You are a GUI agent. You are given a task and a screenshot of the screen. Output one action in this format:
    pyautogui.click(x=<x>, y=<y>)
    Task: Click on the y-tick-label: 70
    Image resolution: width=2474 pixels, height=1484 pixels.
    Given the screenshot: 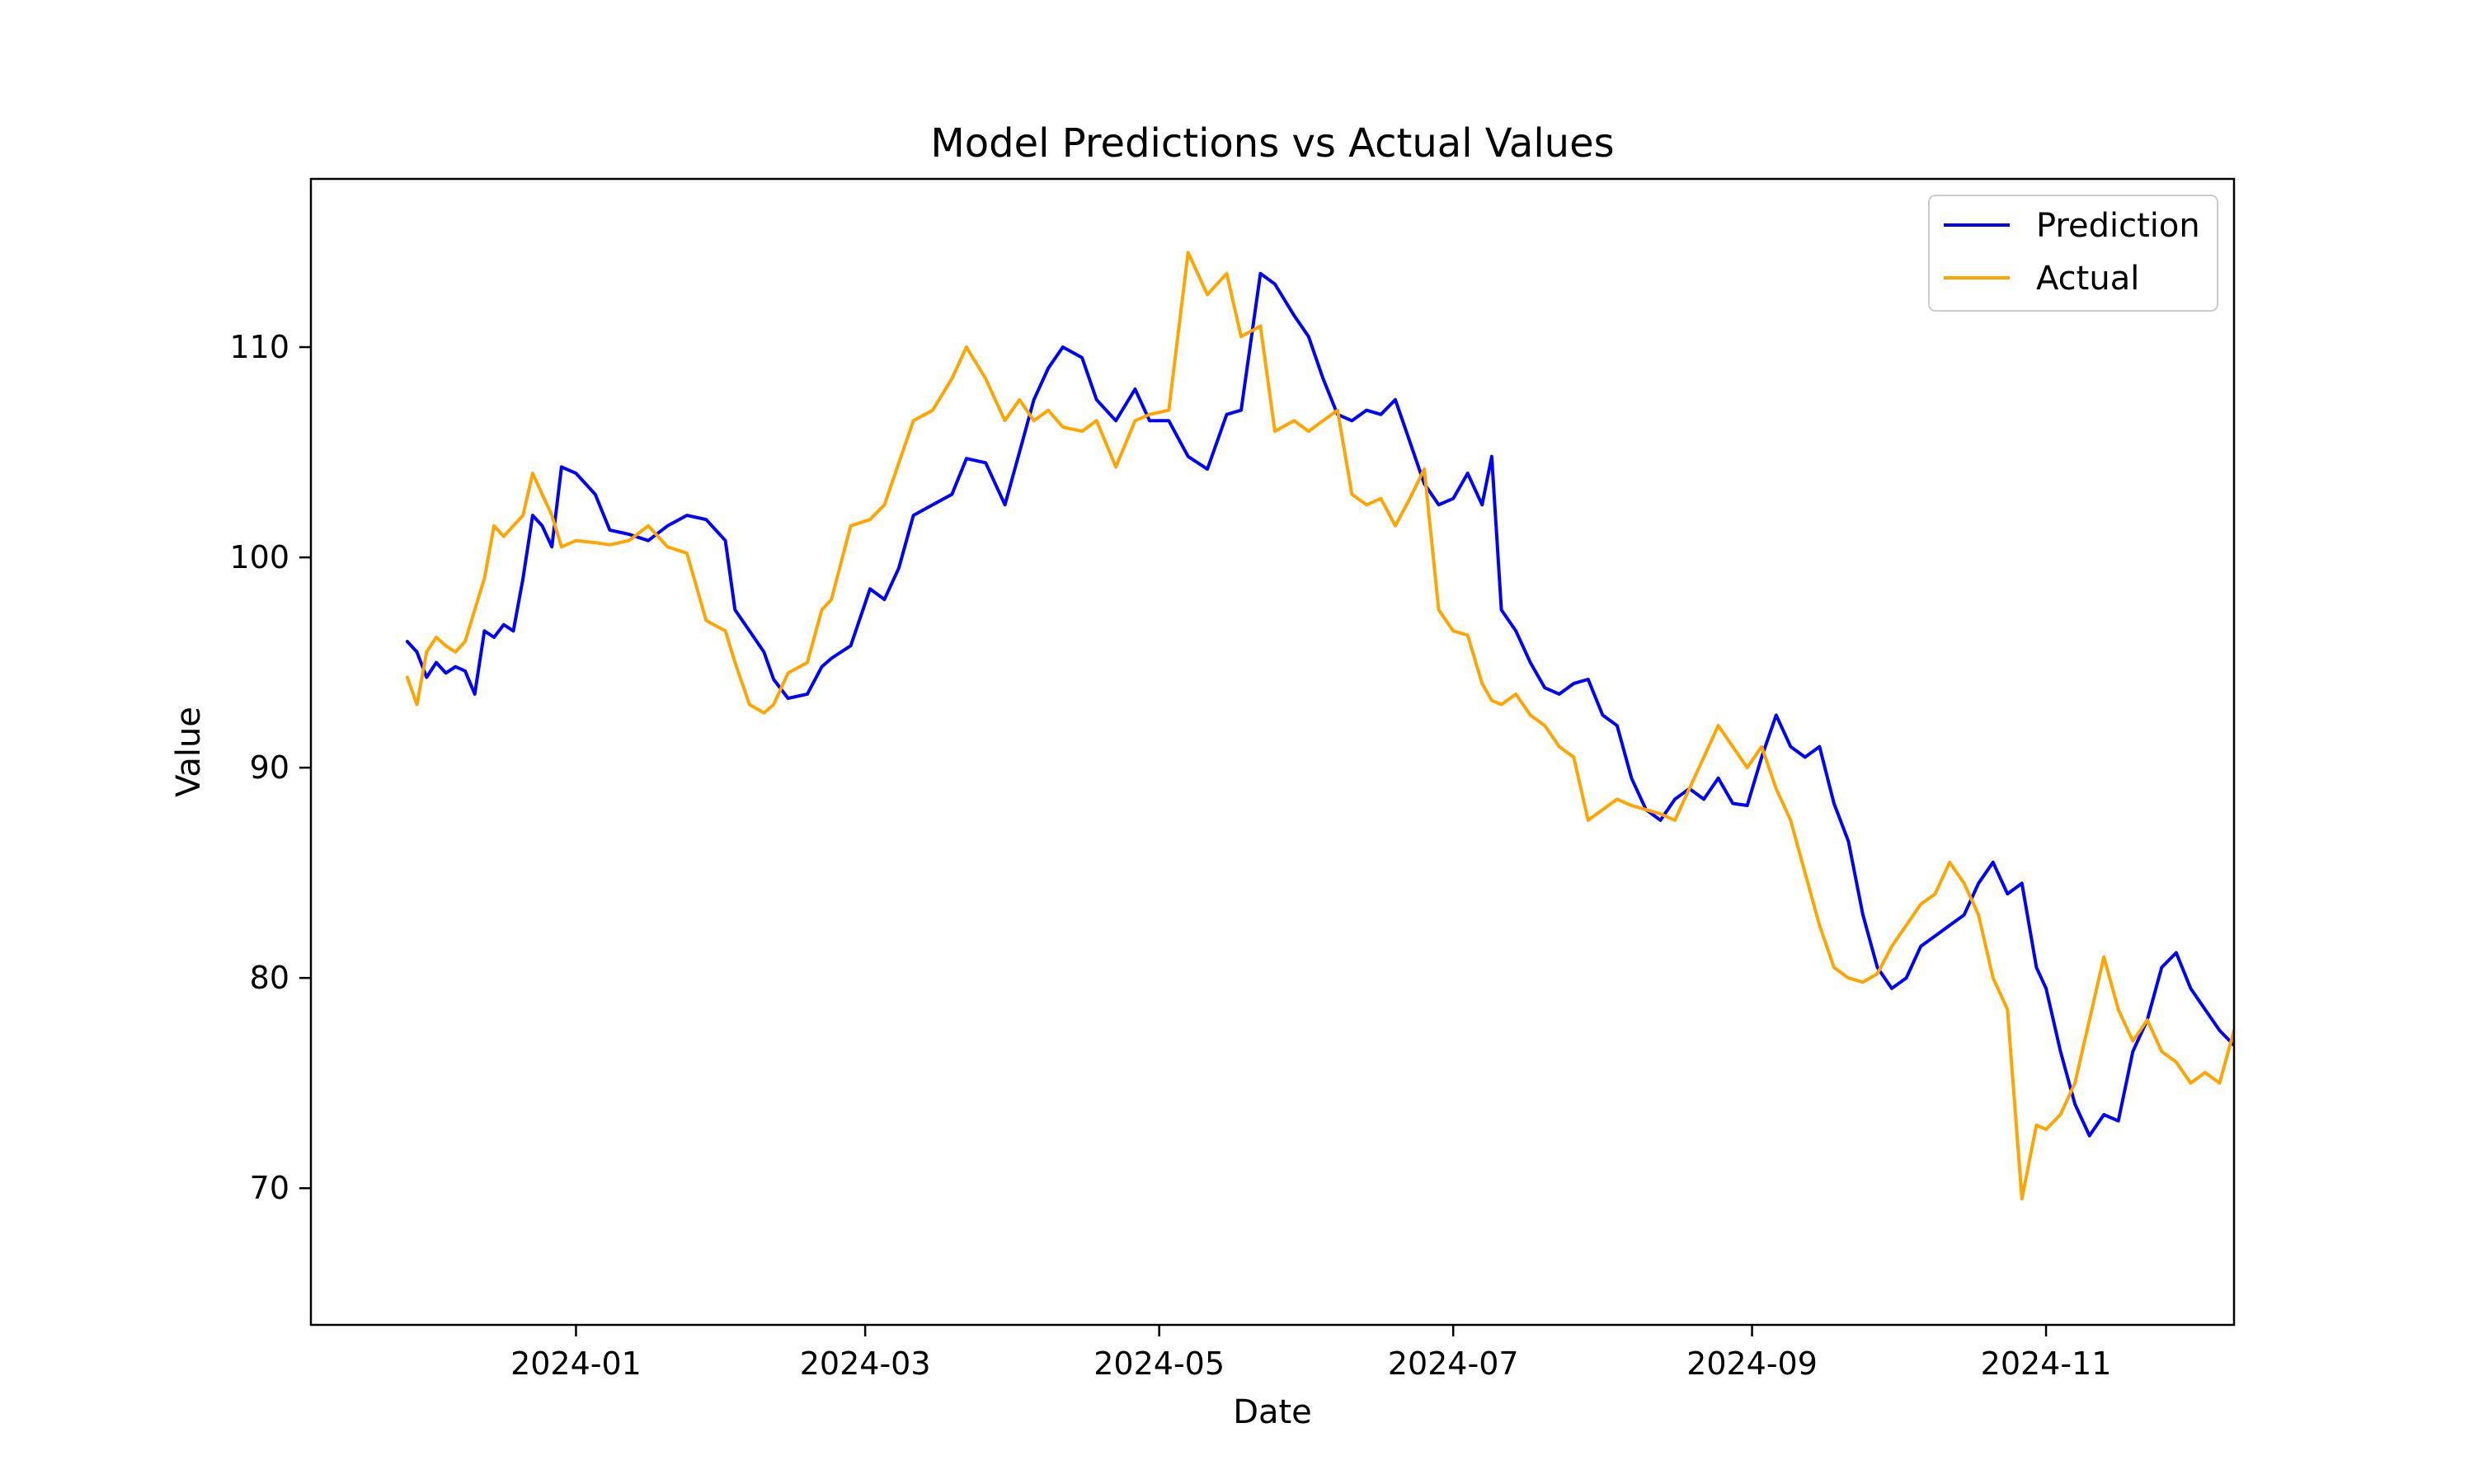 What is the action you would take?
    pyautogui.click(x=269, y=1188)
    